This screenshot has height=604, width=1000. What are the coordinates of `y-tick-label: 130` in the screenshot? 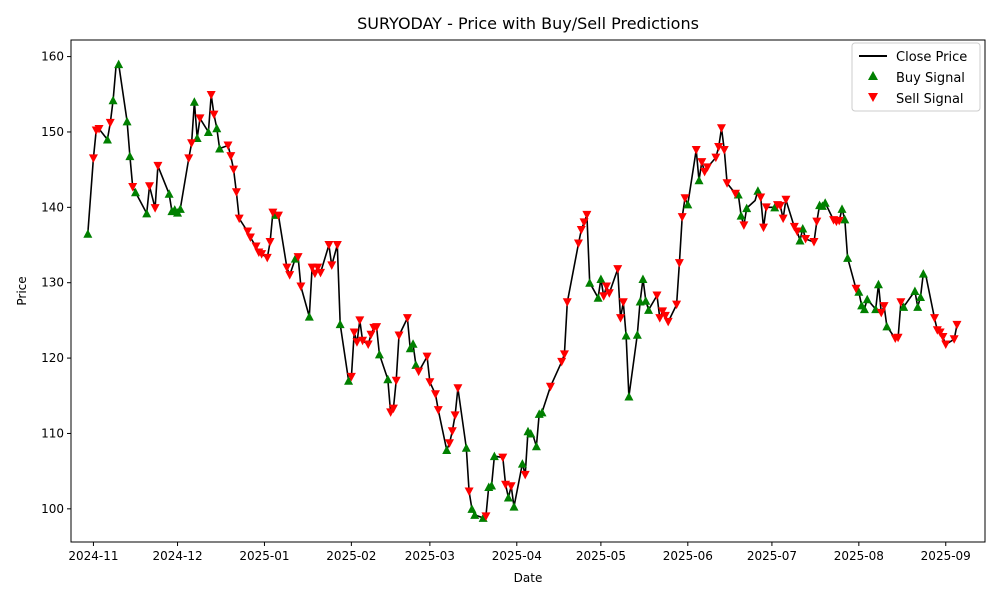 It's located at (52, 283).